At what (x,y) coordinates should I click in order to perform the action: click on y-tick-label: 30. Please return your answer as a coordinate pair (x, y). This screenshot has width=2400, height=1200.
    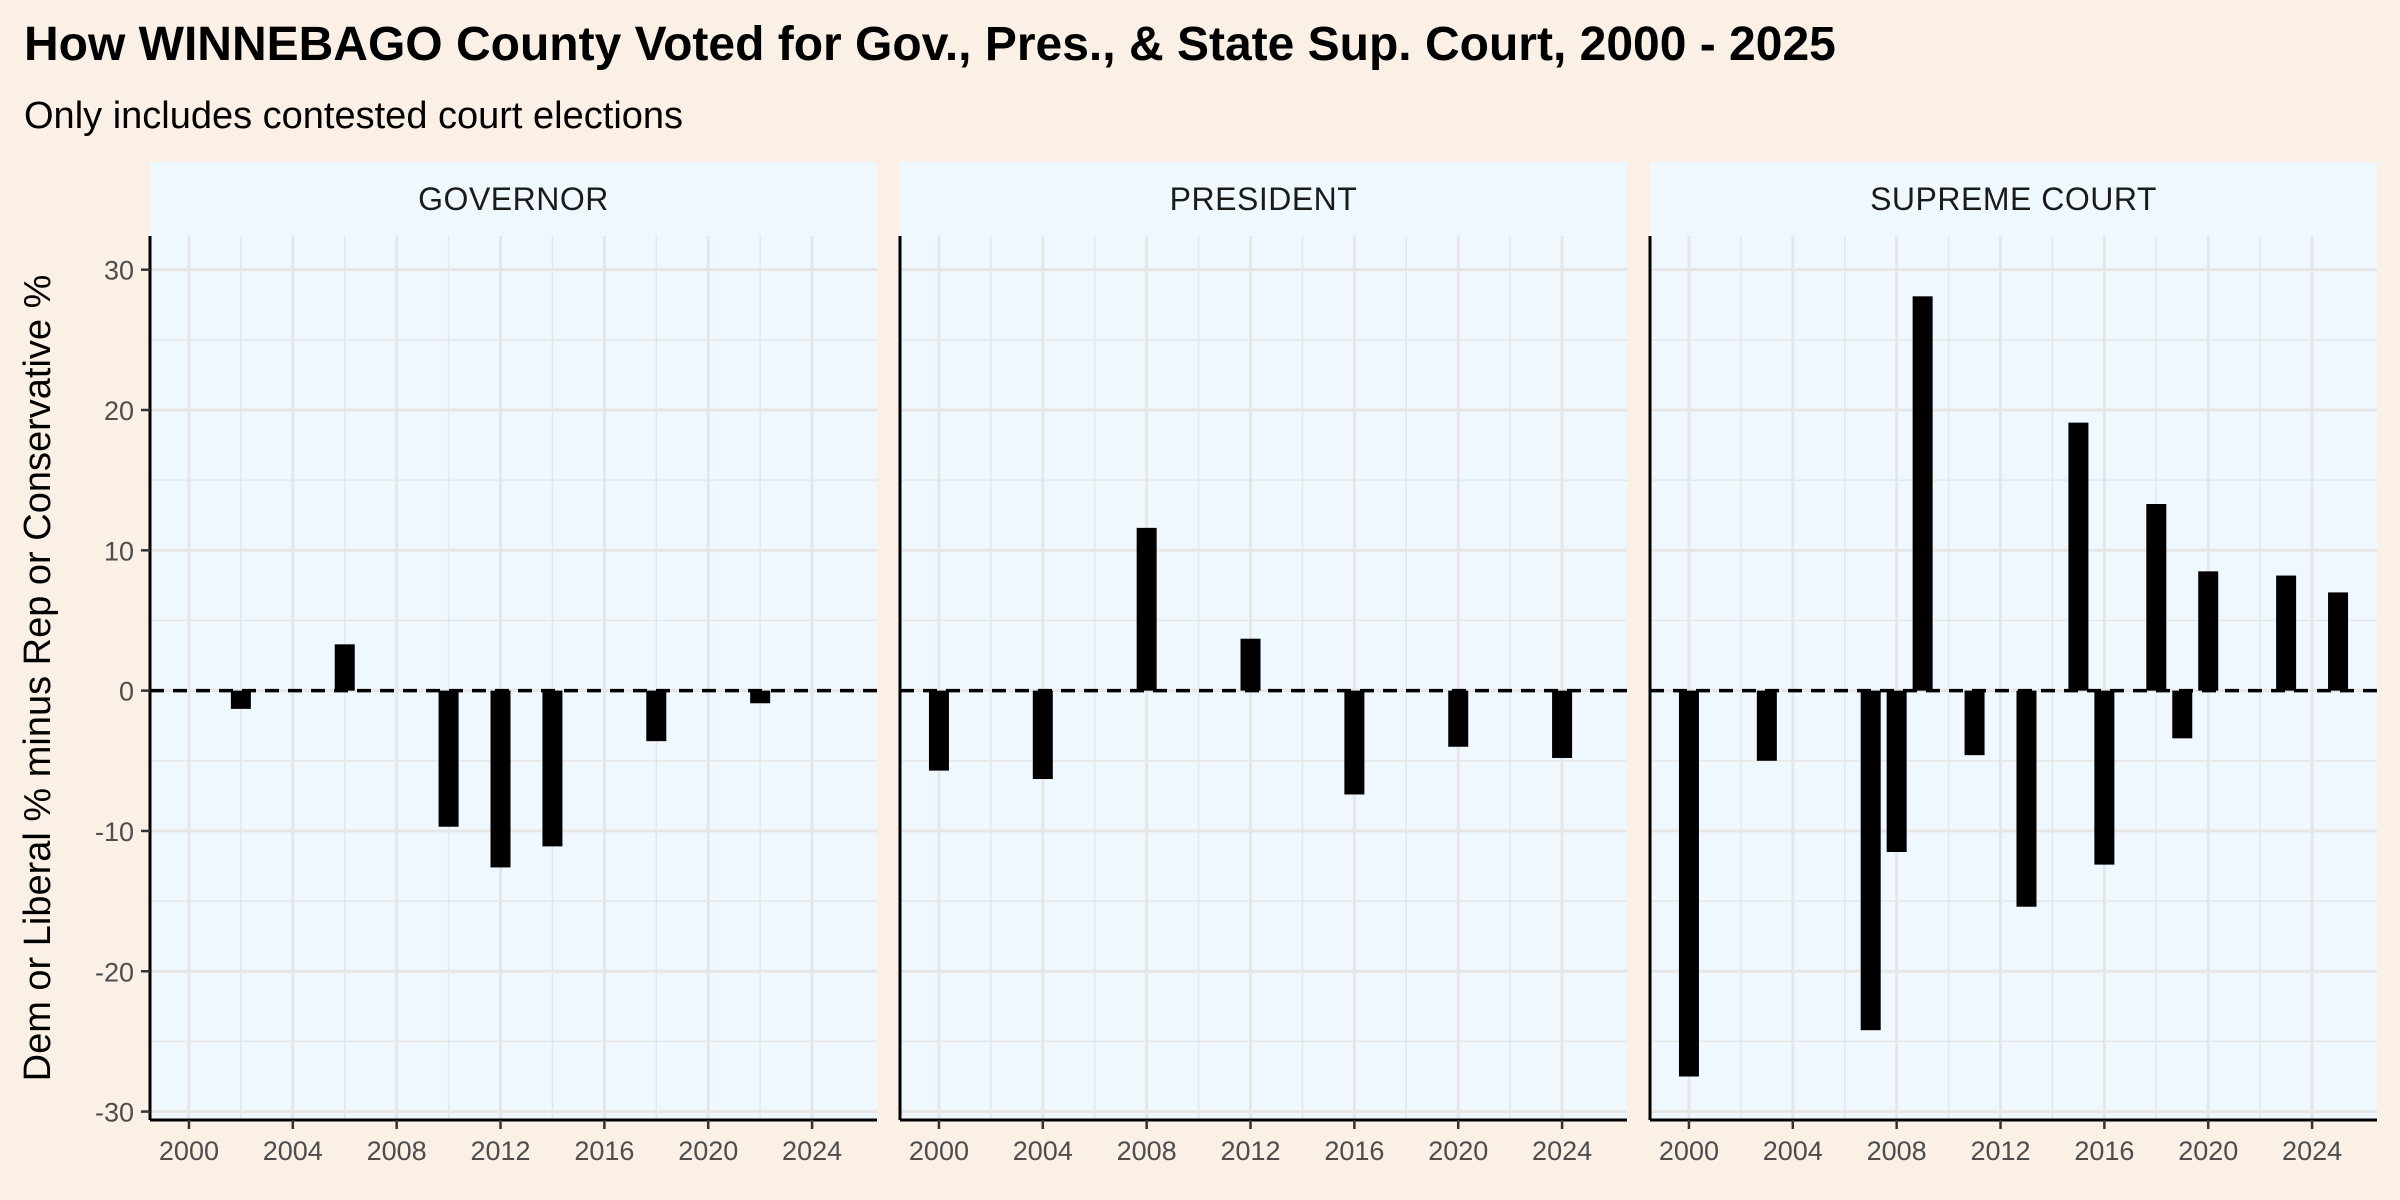
    Looking at the image, I should click on (119, 271).